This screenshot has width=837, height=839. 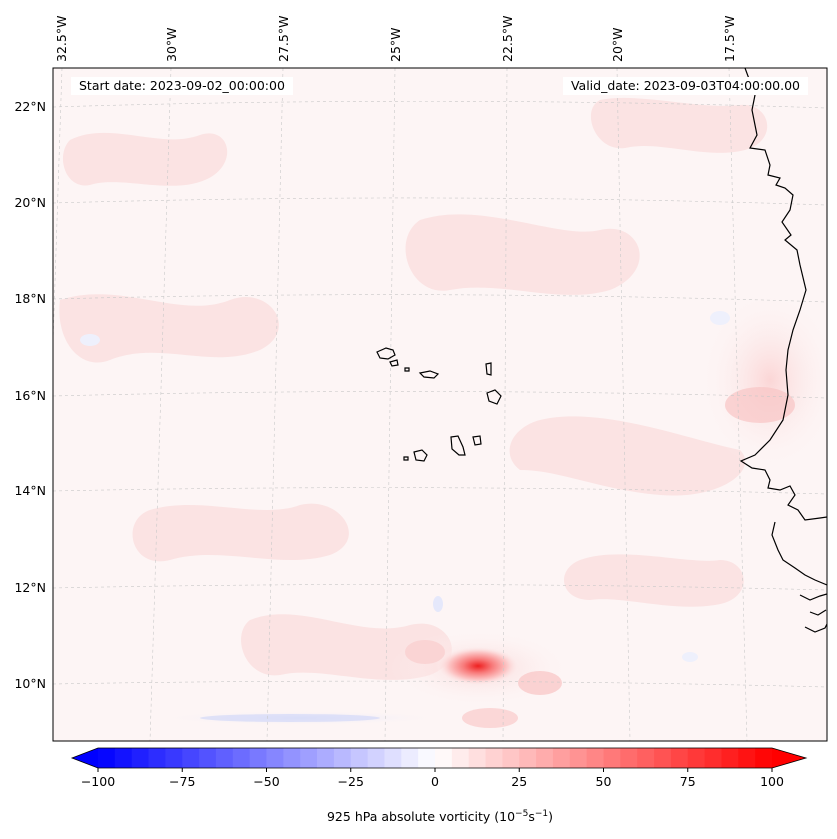 What do you see at coordinates (435, 781) in the screenshot?
I see `colorbar-tick-label: 0` at bounding box center [435, 781].